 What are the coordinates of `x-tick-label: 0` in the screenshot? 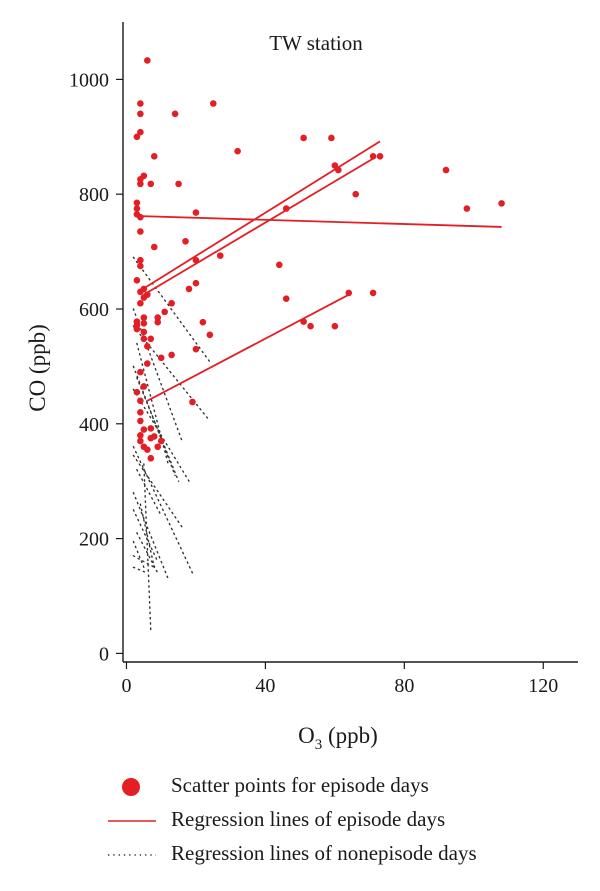 It's located at (126, 686).